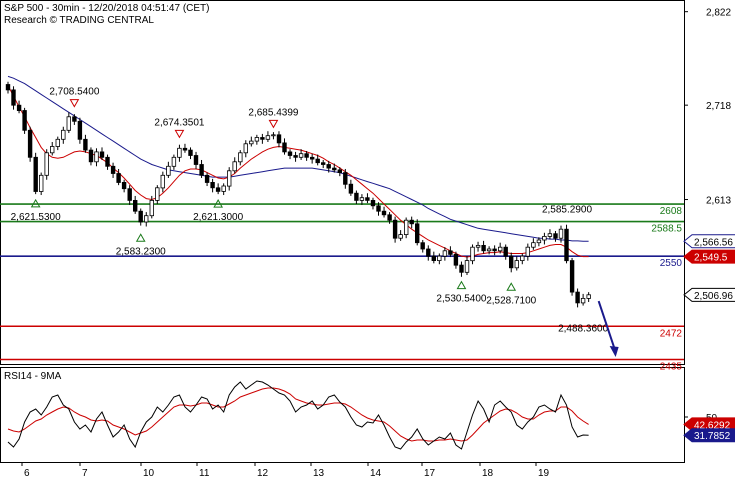  I want to click on level-label: 2472, so click(671, 333).